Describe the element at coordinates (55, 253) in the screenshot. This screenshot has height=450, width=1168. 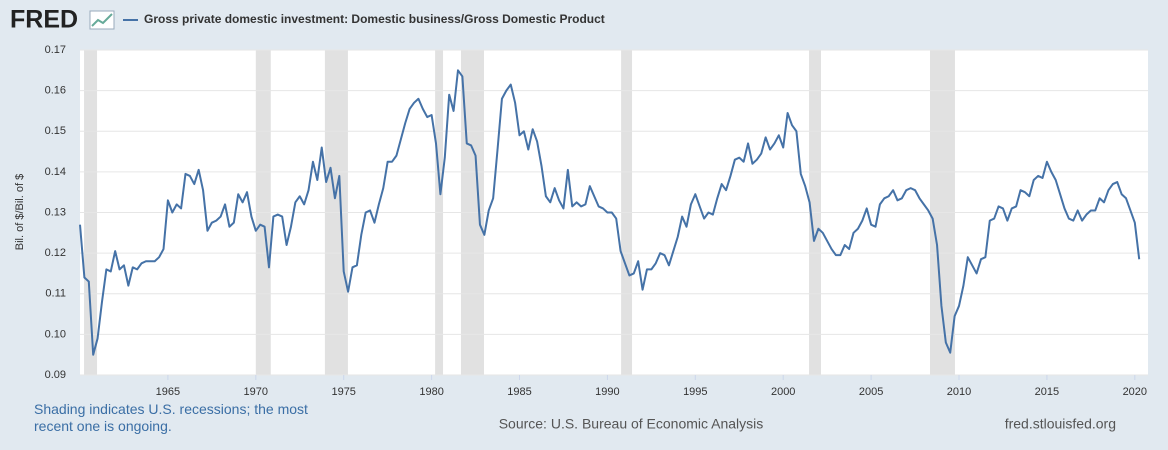
I see `y-tick-label: 0.12` at that location.